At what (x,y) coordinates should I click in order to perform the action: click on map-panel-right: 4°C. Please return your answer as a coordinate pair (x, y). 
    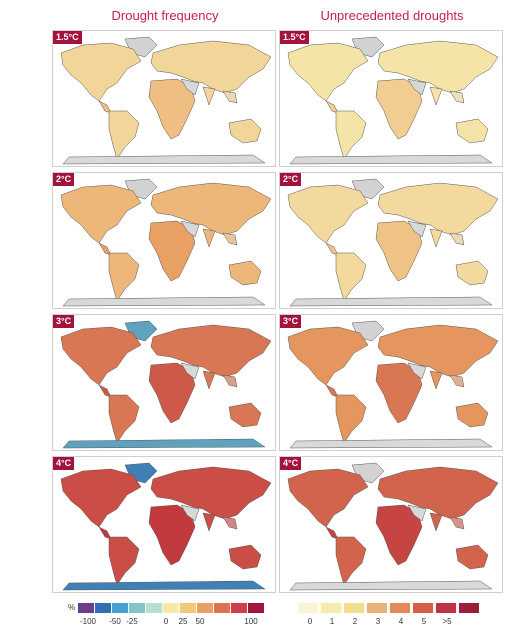
    Looking at the image, I should click on (391, 524).